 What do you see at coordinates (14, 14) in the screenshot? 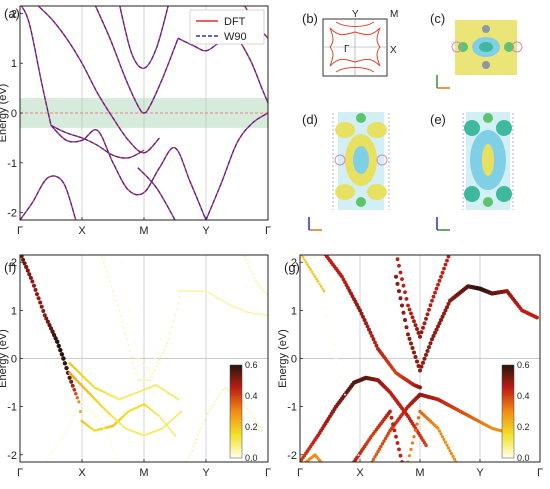
I see `y-tick-label: 2` at bounding box center [14, 14].